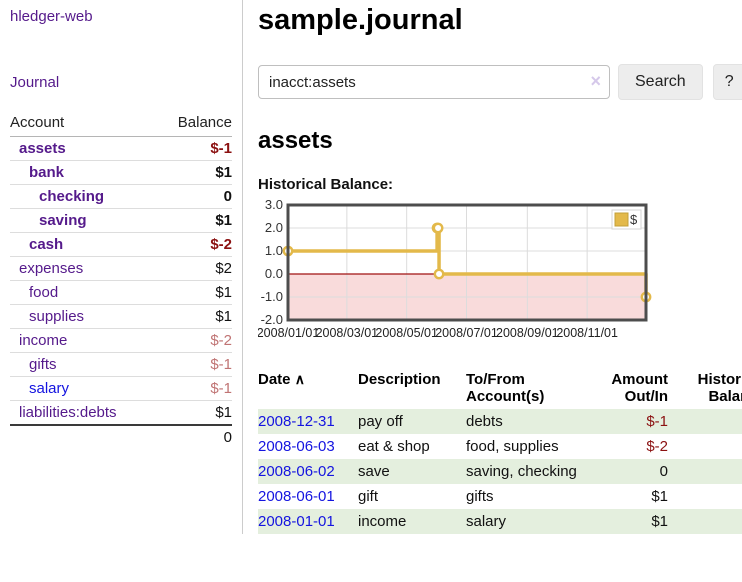 This screenshot has height=582, width=742. What do you see at coordinates (382, 521) in the screenshot?
I see `transaction-description: income` at bounding box center [382, 521].